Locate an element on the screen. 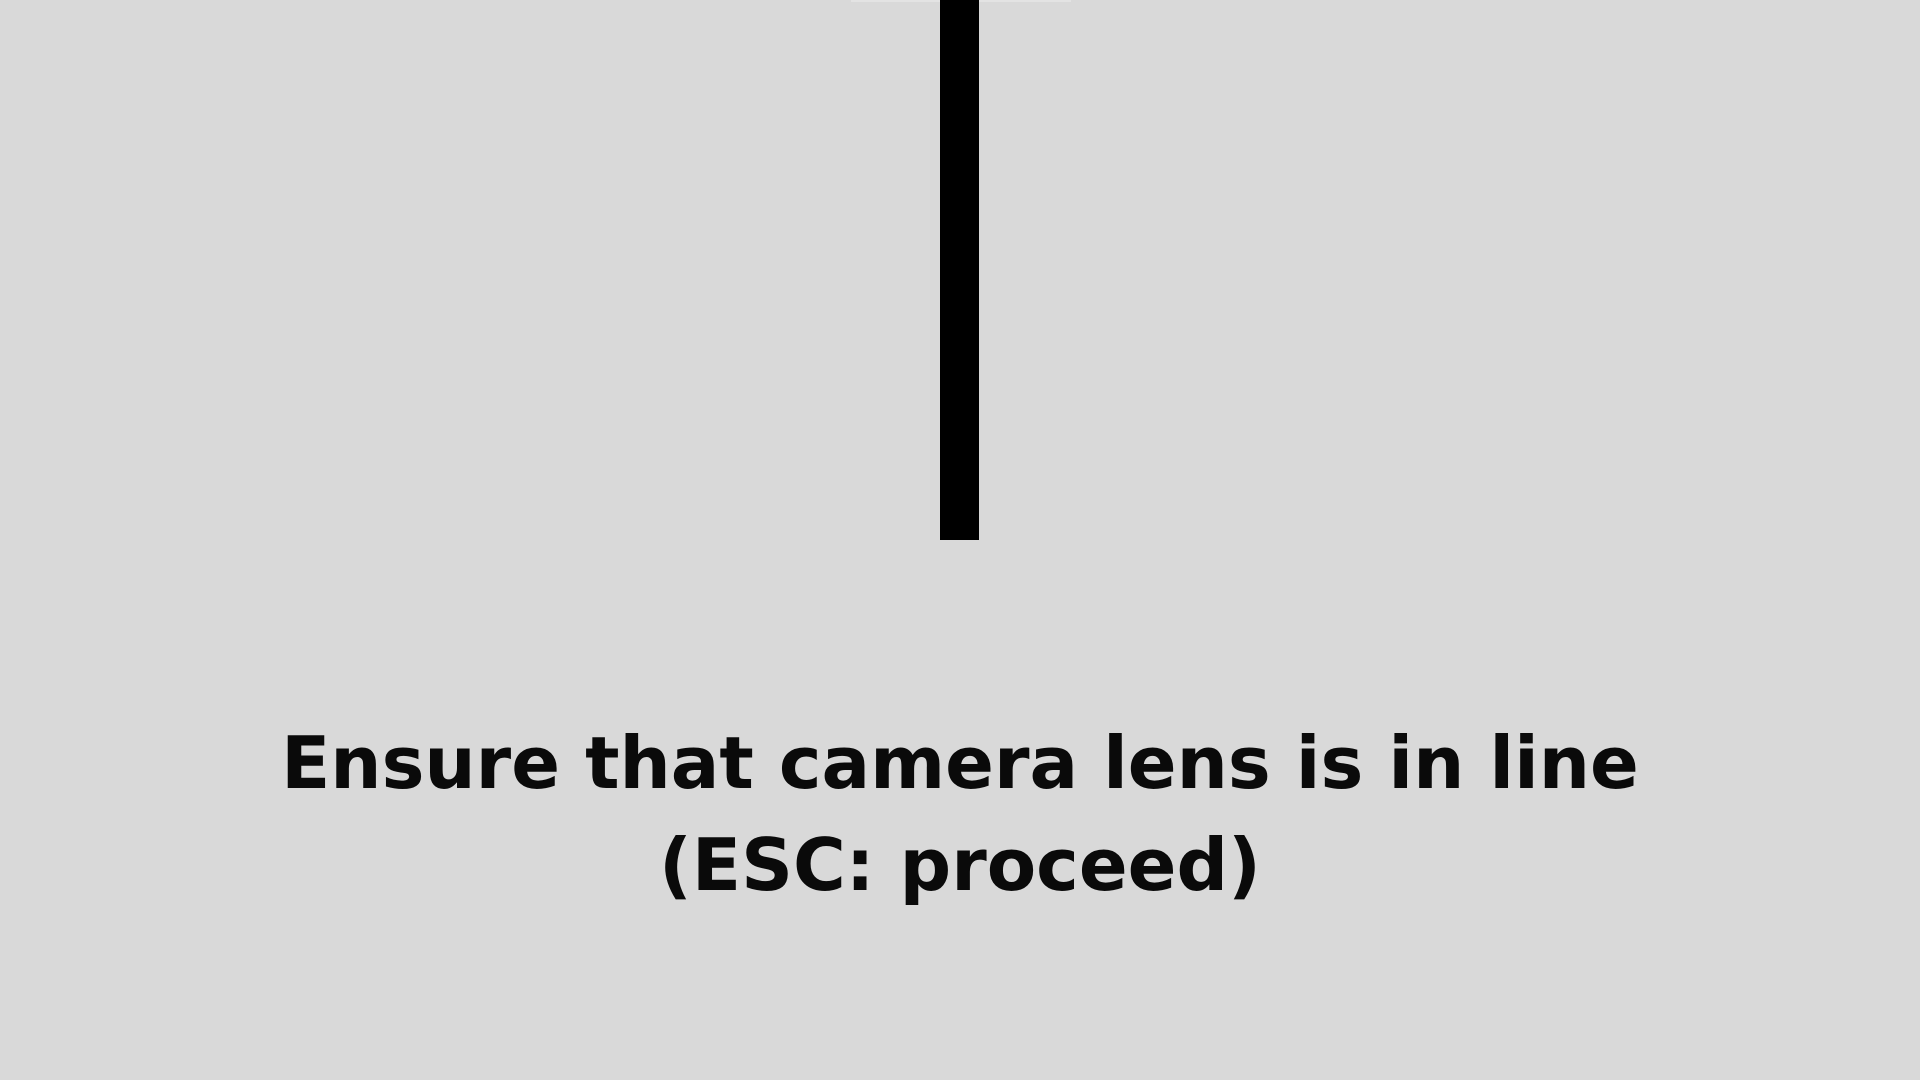 This screenshot has width=1920, height=1080. instruction-line-1: Ensure that camera lens is in line is located at coordinates (960, 763).